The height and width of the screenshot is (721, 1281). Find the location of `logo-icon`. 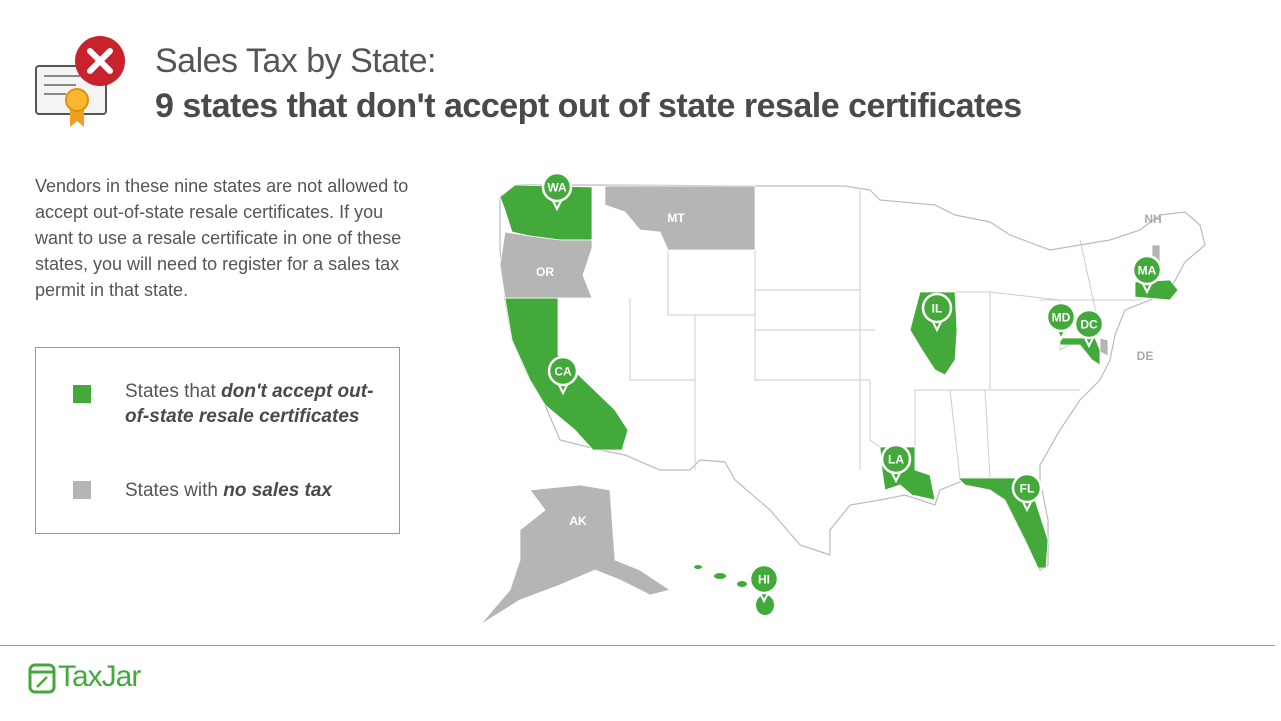

logo-icon is located at coordinates (42, 678).